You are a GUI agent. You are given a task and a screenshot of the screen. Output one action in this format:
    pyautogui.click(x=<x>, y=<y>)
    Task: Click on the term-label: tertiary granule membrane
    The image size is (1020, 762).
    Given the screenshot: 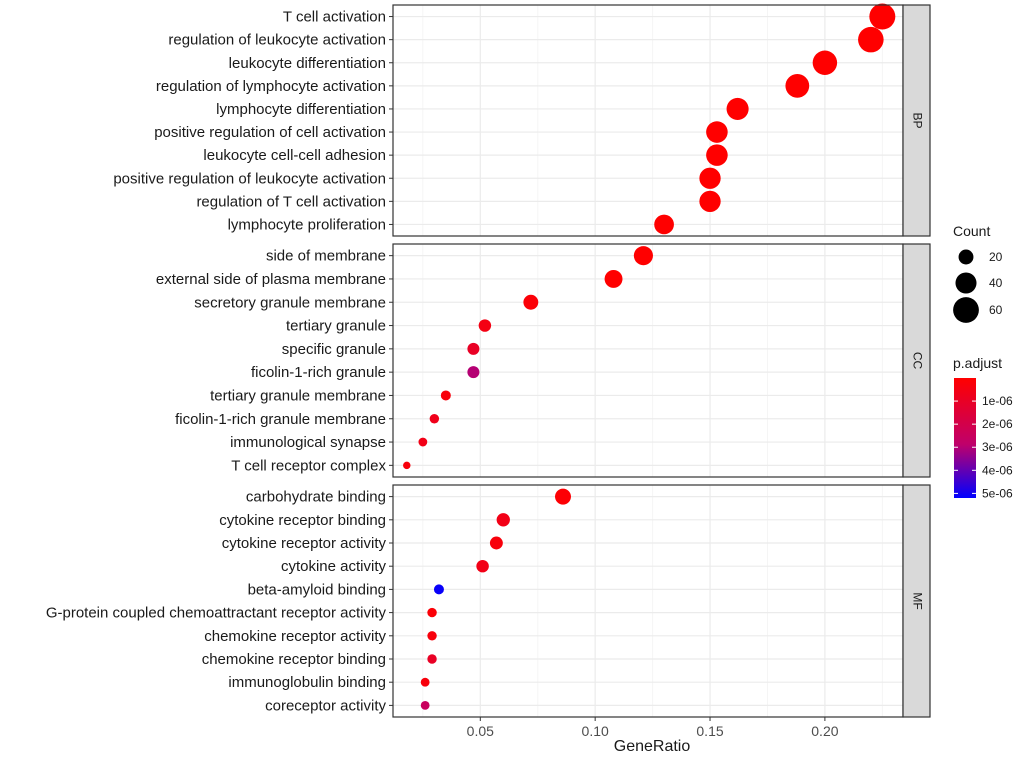 What is the action you would take?
    pyautogui.click(x=298, y=395)
    